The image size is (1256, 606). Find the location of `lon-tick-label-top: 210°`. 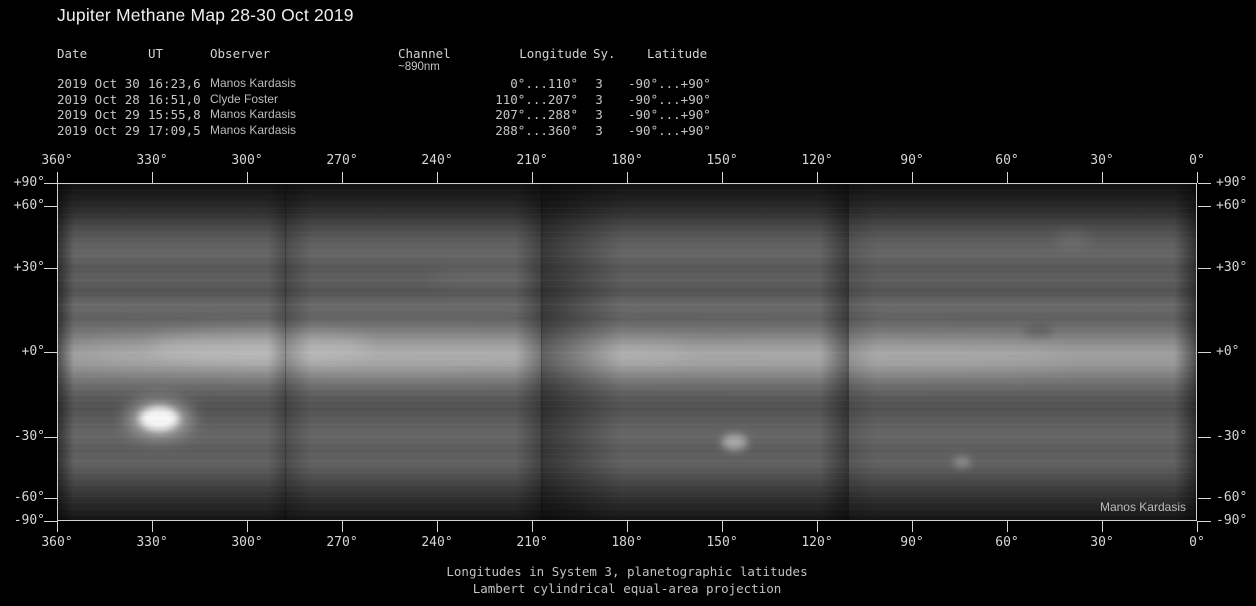

lon-tick-label-top: 210° is located at coordinates (532, 160).